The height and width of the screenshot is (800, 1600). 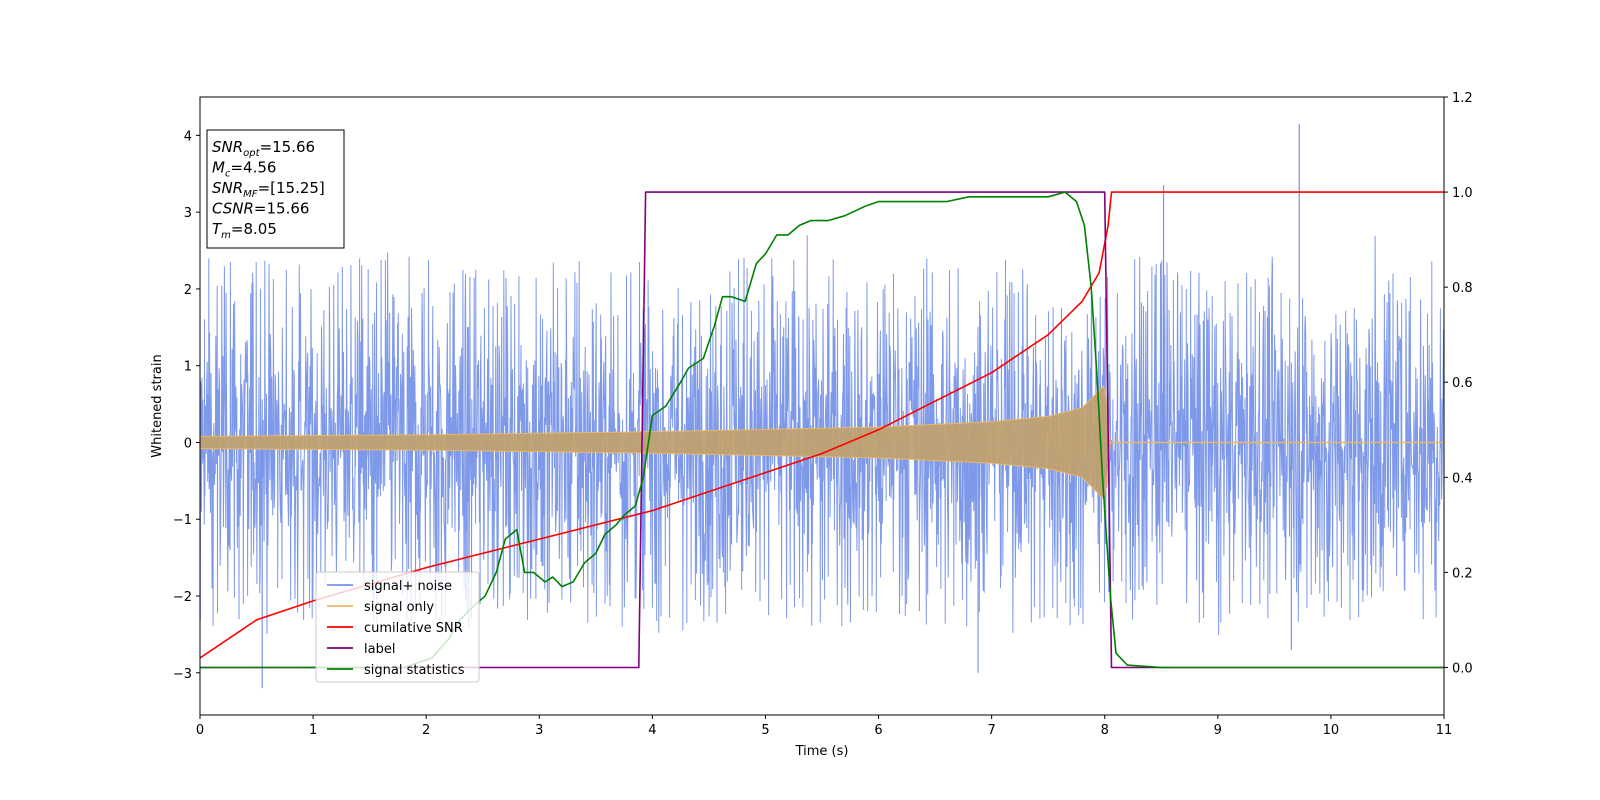 I want to click on legend-label: signal statistics, so click(x=414, y=670).